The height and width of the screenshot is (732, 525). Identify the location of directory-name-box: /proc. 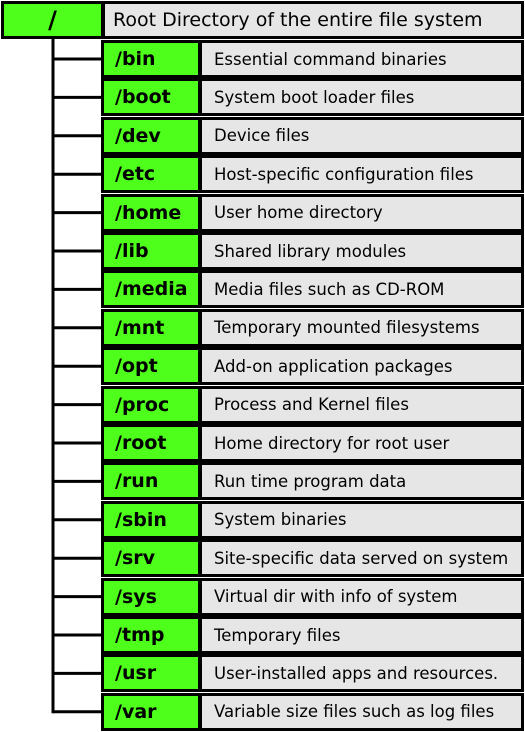
(151, 404).